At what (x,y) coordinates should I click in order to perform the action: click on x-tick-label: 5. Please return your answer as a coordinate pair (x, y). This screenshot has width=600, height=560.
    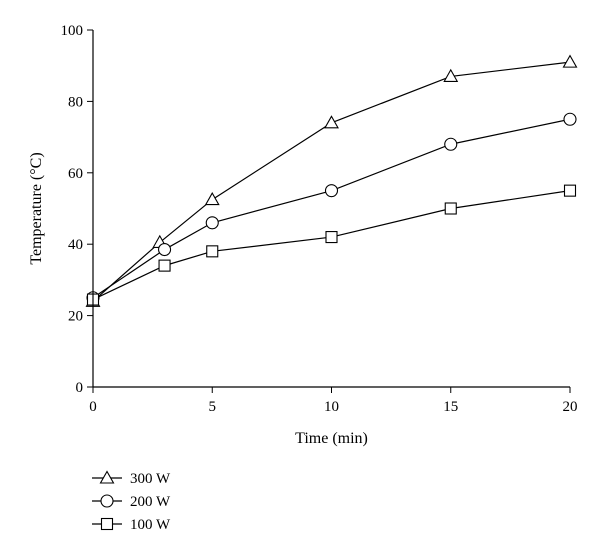
    Looking at the image, I should click on (213, 407).